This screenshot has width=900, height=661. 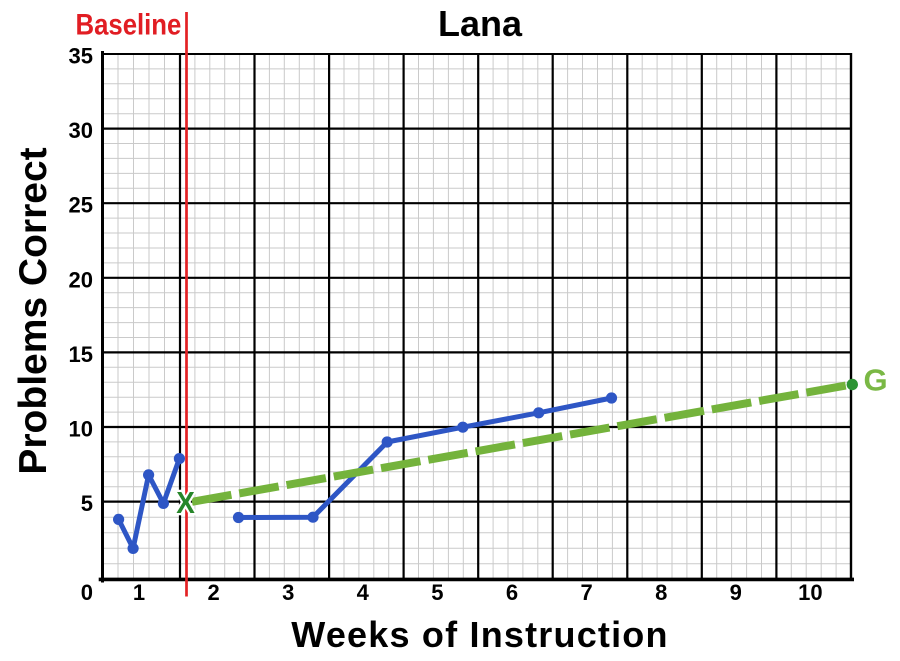 What do you see at coordinates (139, 592) in the screenshot?
I see `svg-text: 1` at bounding box center [139, 592].